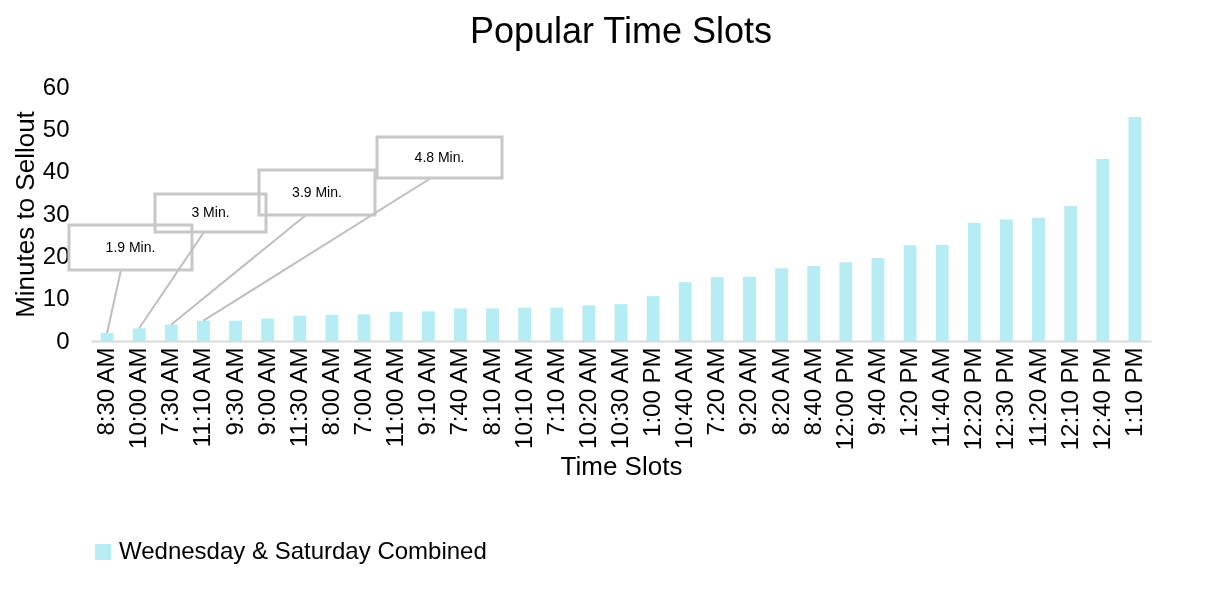 The width and height of the screenshot is (1208, 590). I want to click on x-tick-label: 8:10 AM, so click(491, 391).